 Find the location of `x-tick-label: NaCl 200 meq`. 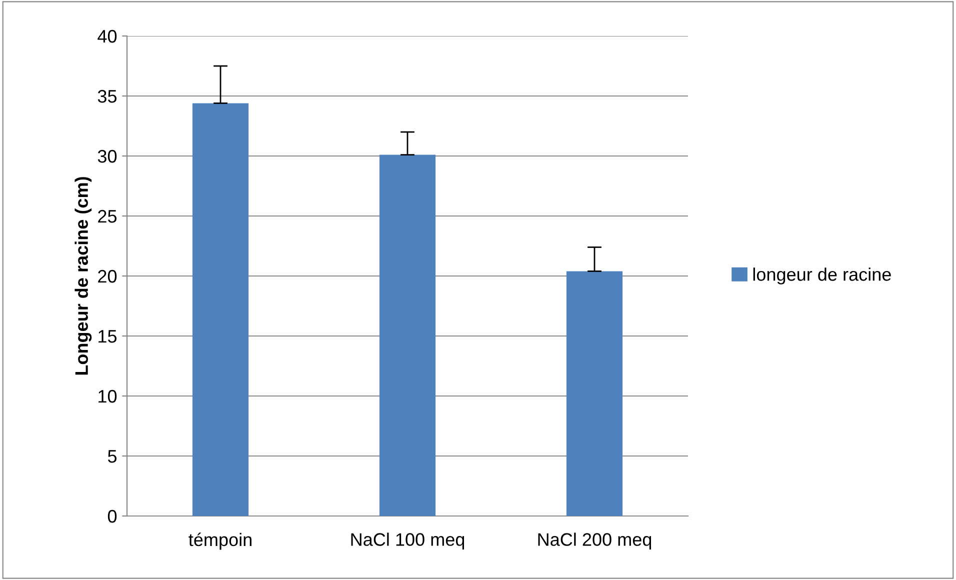

x-tick-label: NaCl 200 meq is located at coordinates (595, 541).